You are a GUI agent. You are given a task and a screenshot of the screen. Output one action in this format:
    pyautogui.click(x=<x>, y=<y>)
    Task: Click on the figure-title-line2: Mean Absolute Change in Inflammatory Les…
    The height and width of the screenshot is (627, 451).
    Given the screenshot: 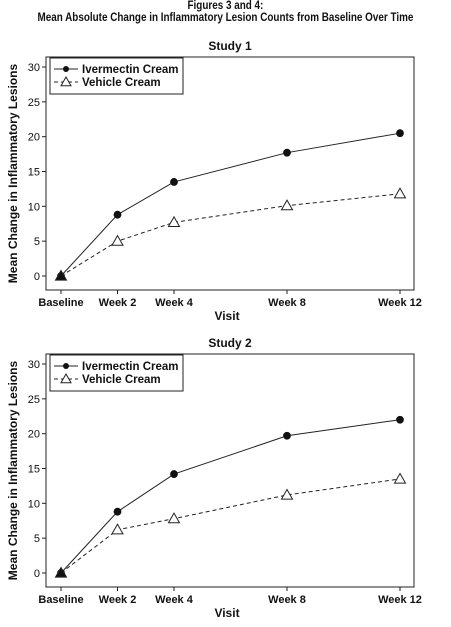 What is the action you would take?
    pyautogui.click(x=225, y=18)
    